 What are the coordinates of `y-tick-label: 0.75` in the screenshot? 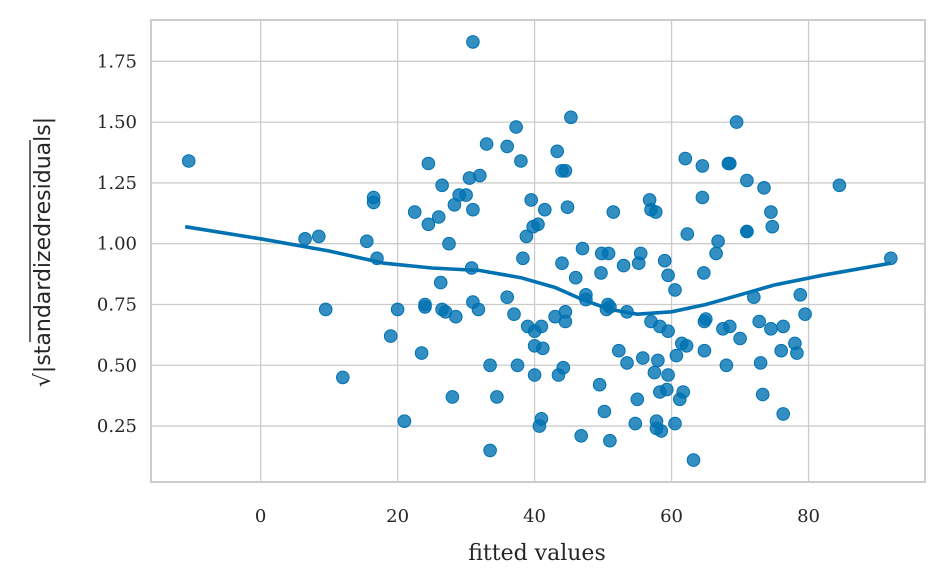 It's located at (117, 304).